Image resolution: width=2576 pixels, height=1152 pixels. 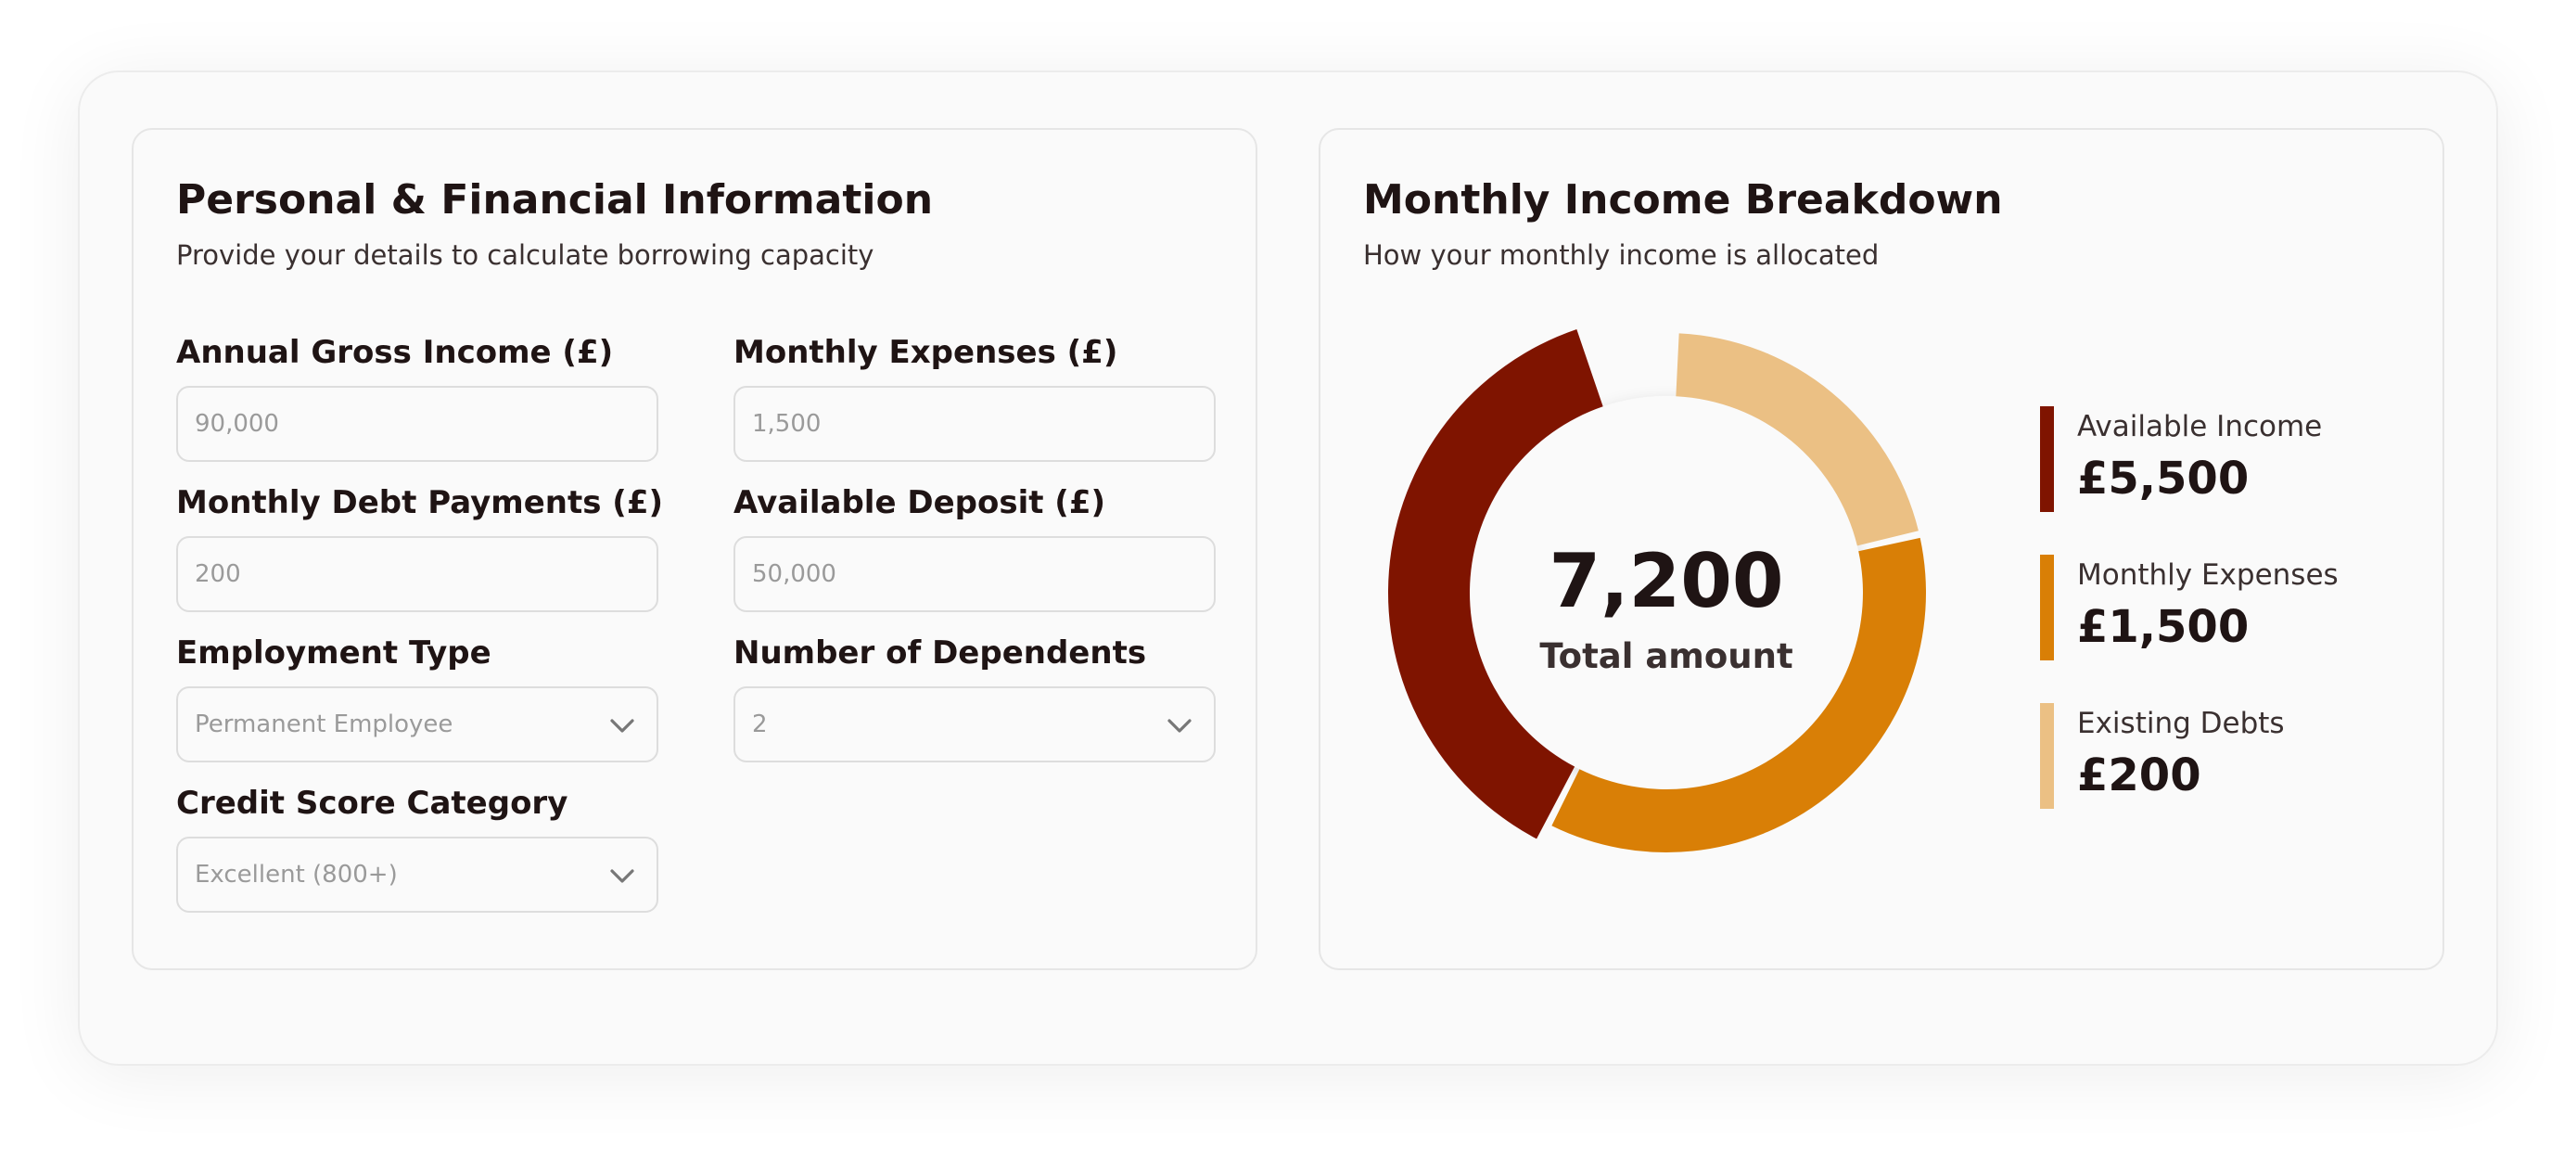 What do you see at coordinates (2225, 756) in the screenshot?
I see `legend-item-existing-debts: Existing Debts £200` at bounding box center [2225, 756].